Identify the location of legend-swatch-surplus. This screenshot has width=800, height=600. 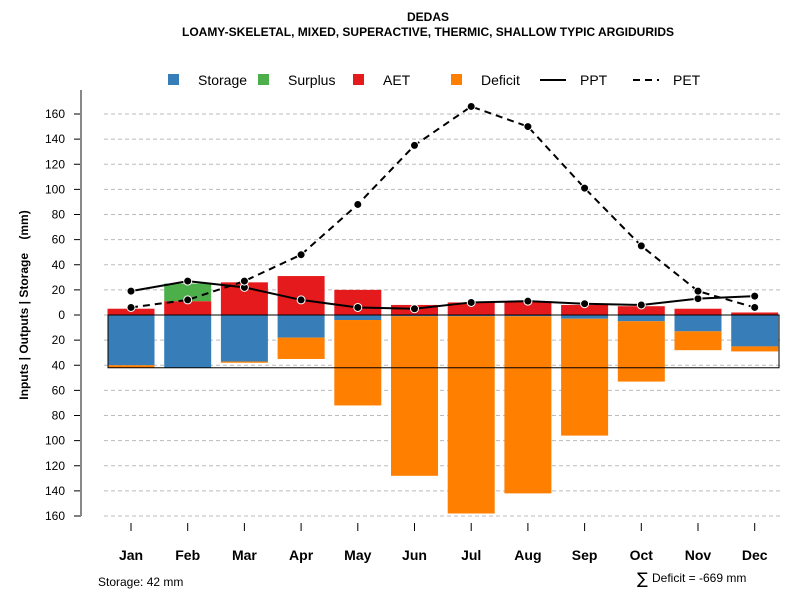
(263, 79).